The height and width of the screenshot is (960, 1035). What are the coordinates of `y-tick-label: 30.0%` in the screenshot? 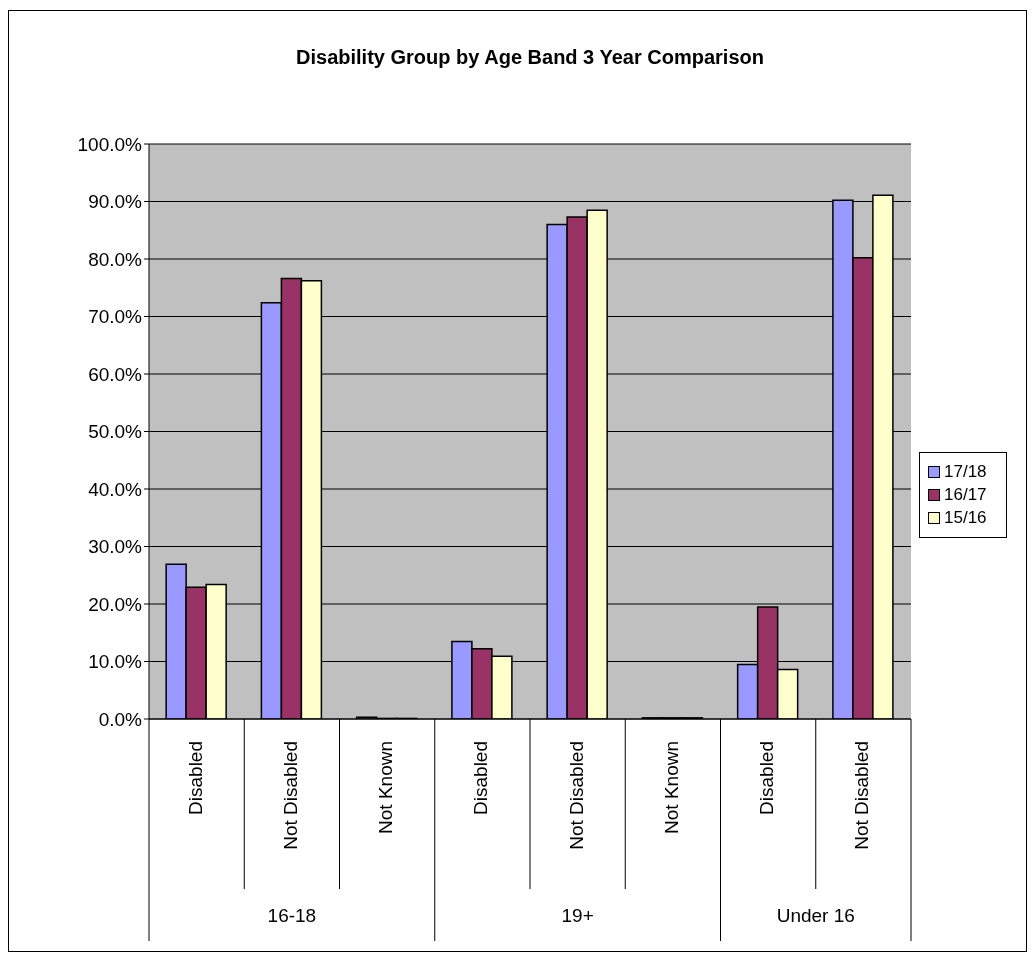 It's located at (115, 547).